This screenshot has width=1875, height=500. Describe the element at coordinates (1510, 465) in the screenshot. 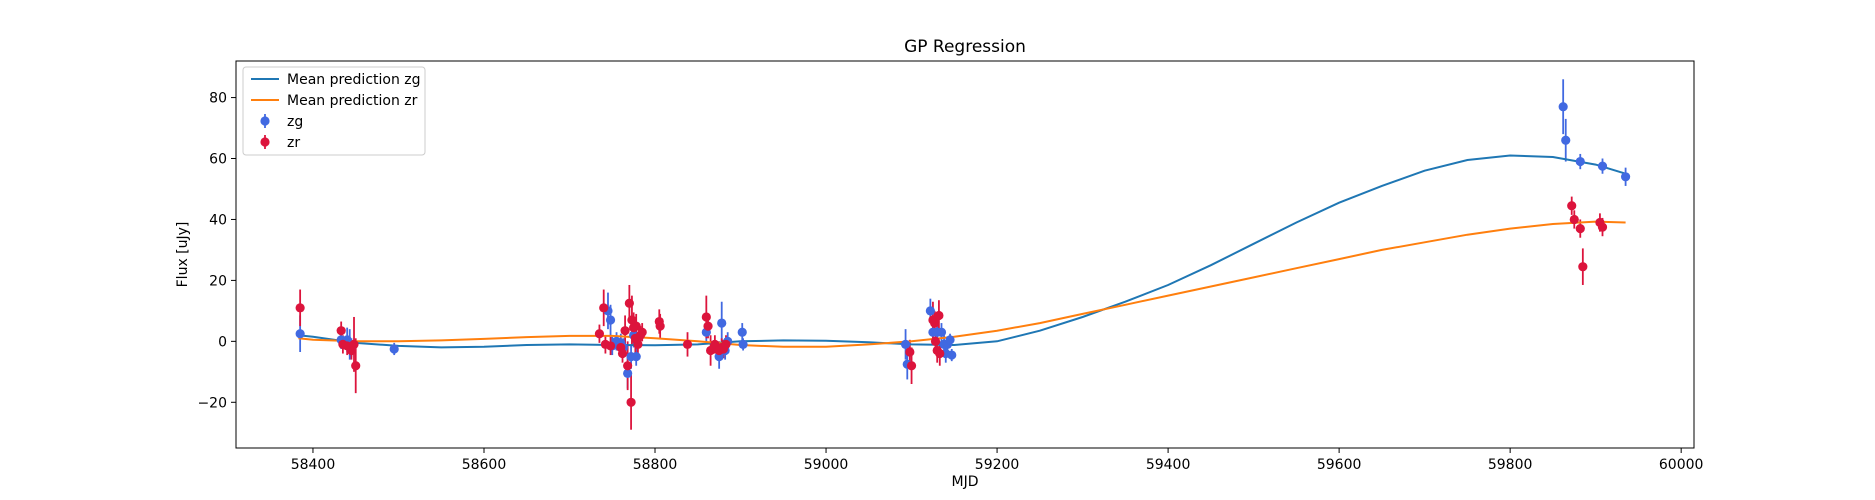

I see `x-tick-label: 59800` at that location.